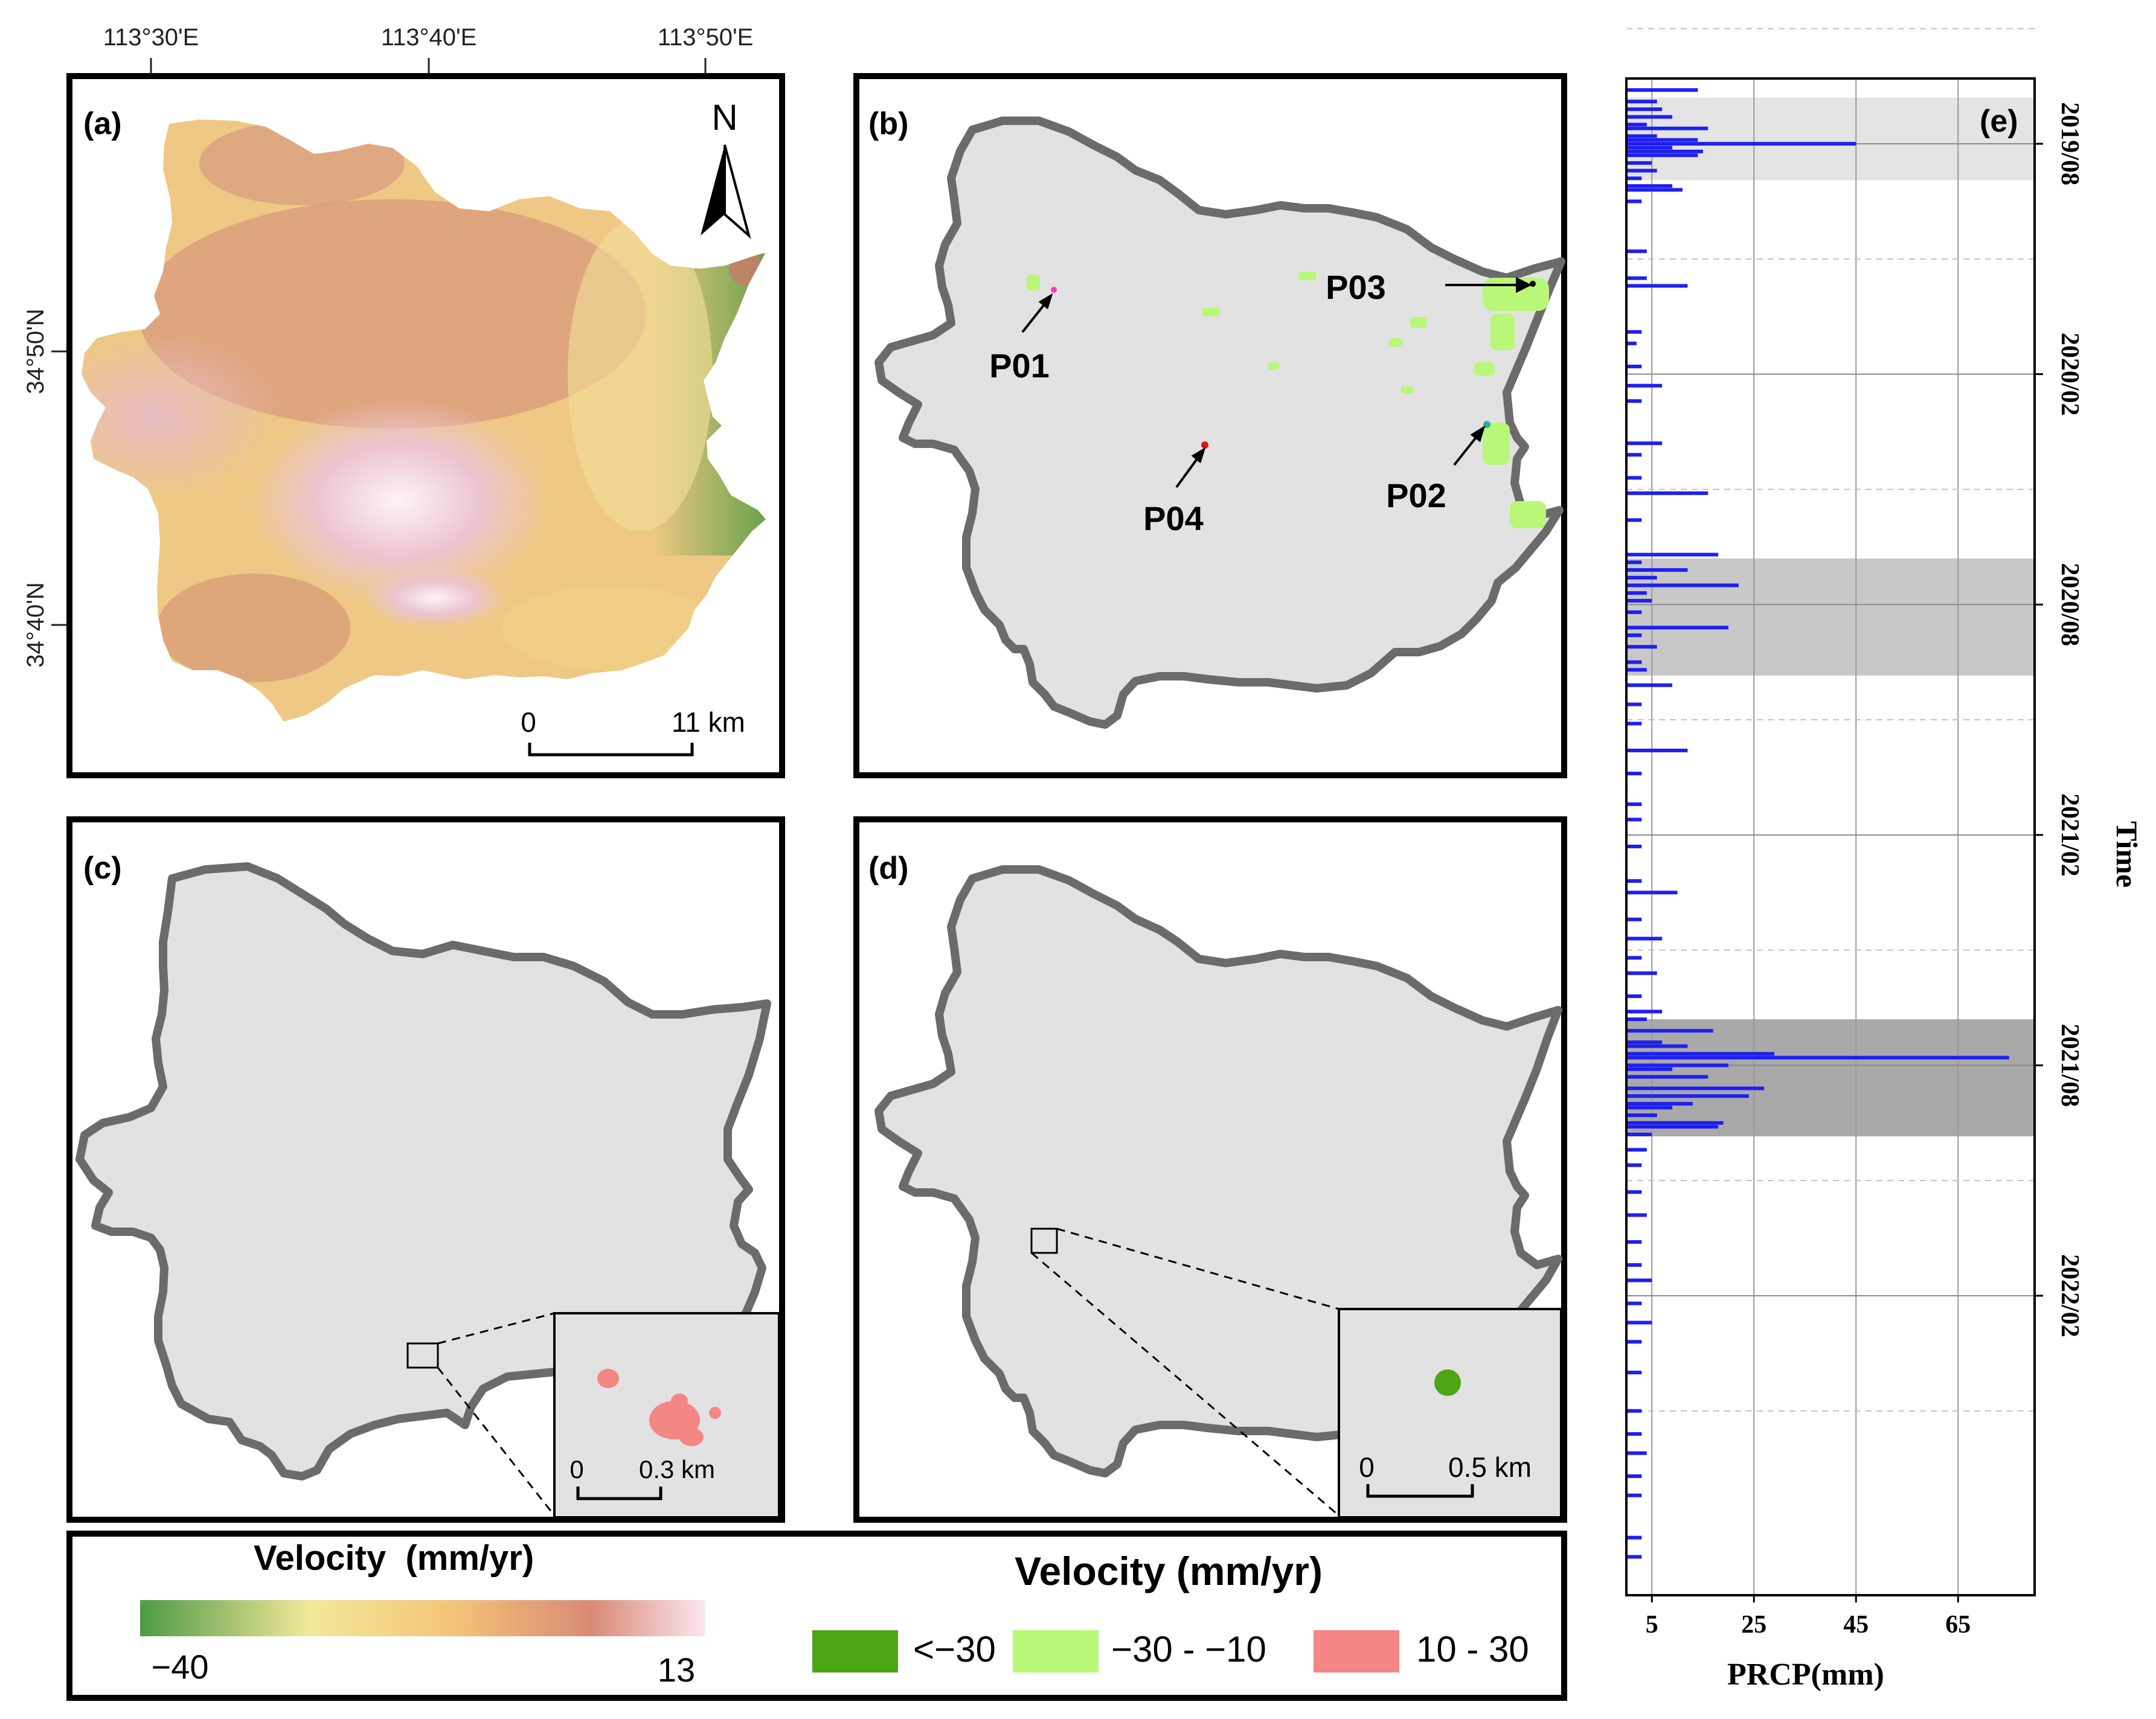 Image resolution: width=2156 pixels, height=1719 pixels. What do you see at coordinates (1356, 1651) in the screenshot?
I see `legend-class-3-swatch` at bounding box center [1356, 1651].